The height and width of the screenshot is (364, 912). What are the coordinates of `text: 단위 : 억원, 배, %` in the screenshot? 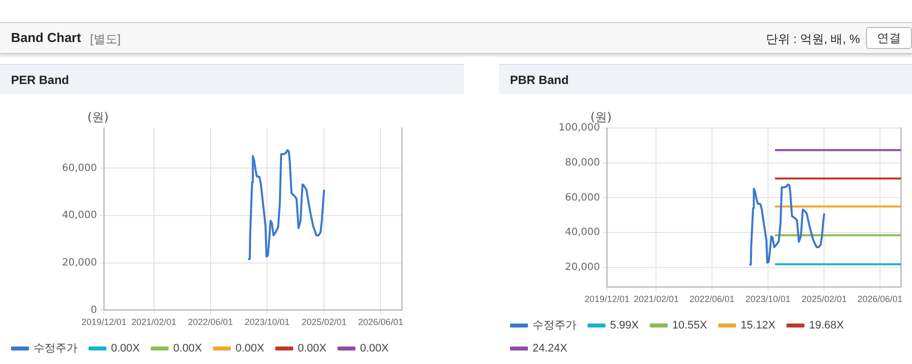 It's located at (813, 39).